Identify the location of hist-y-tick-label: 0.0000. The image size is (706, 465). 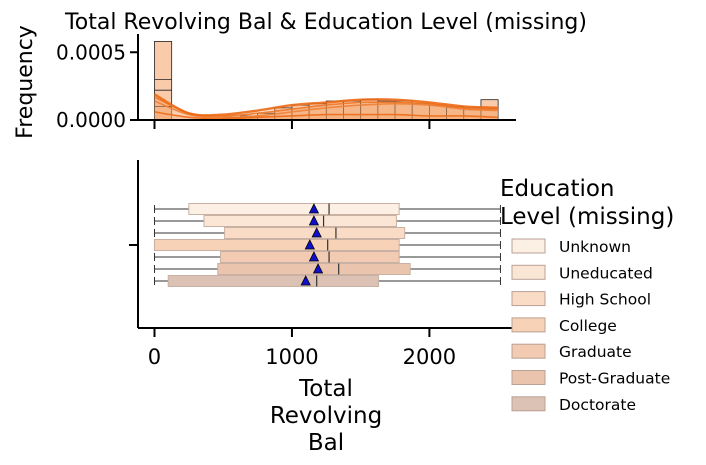
(91, 120).